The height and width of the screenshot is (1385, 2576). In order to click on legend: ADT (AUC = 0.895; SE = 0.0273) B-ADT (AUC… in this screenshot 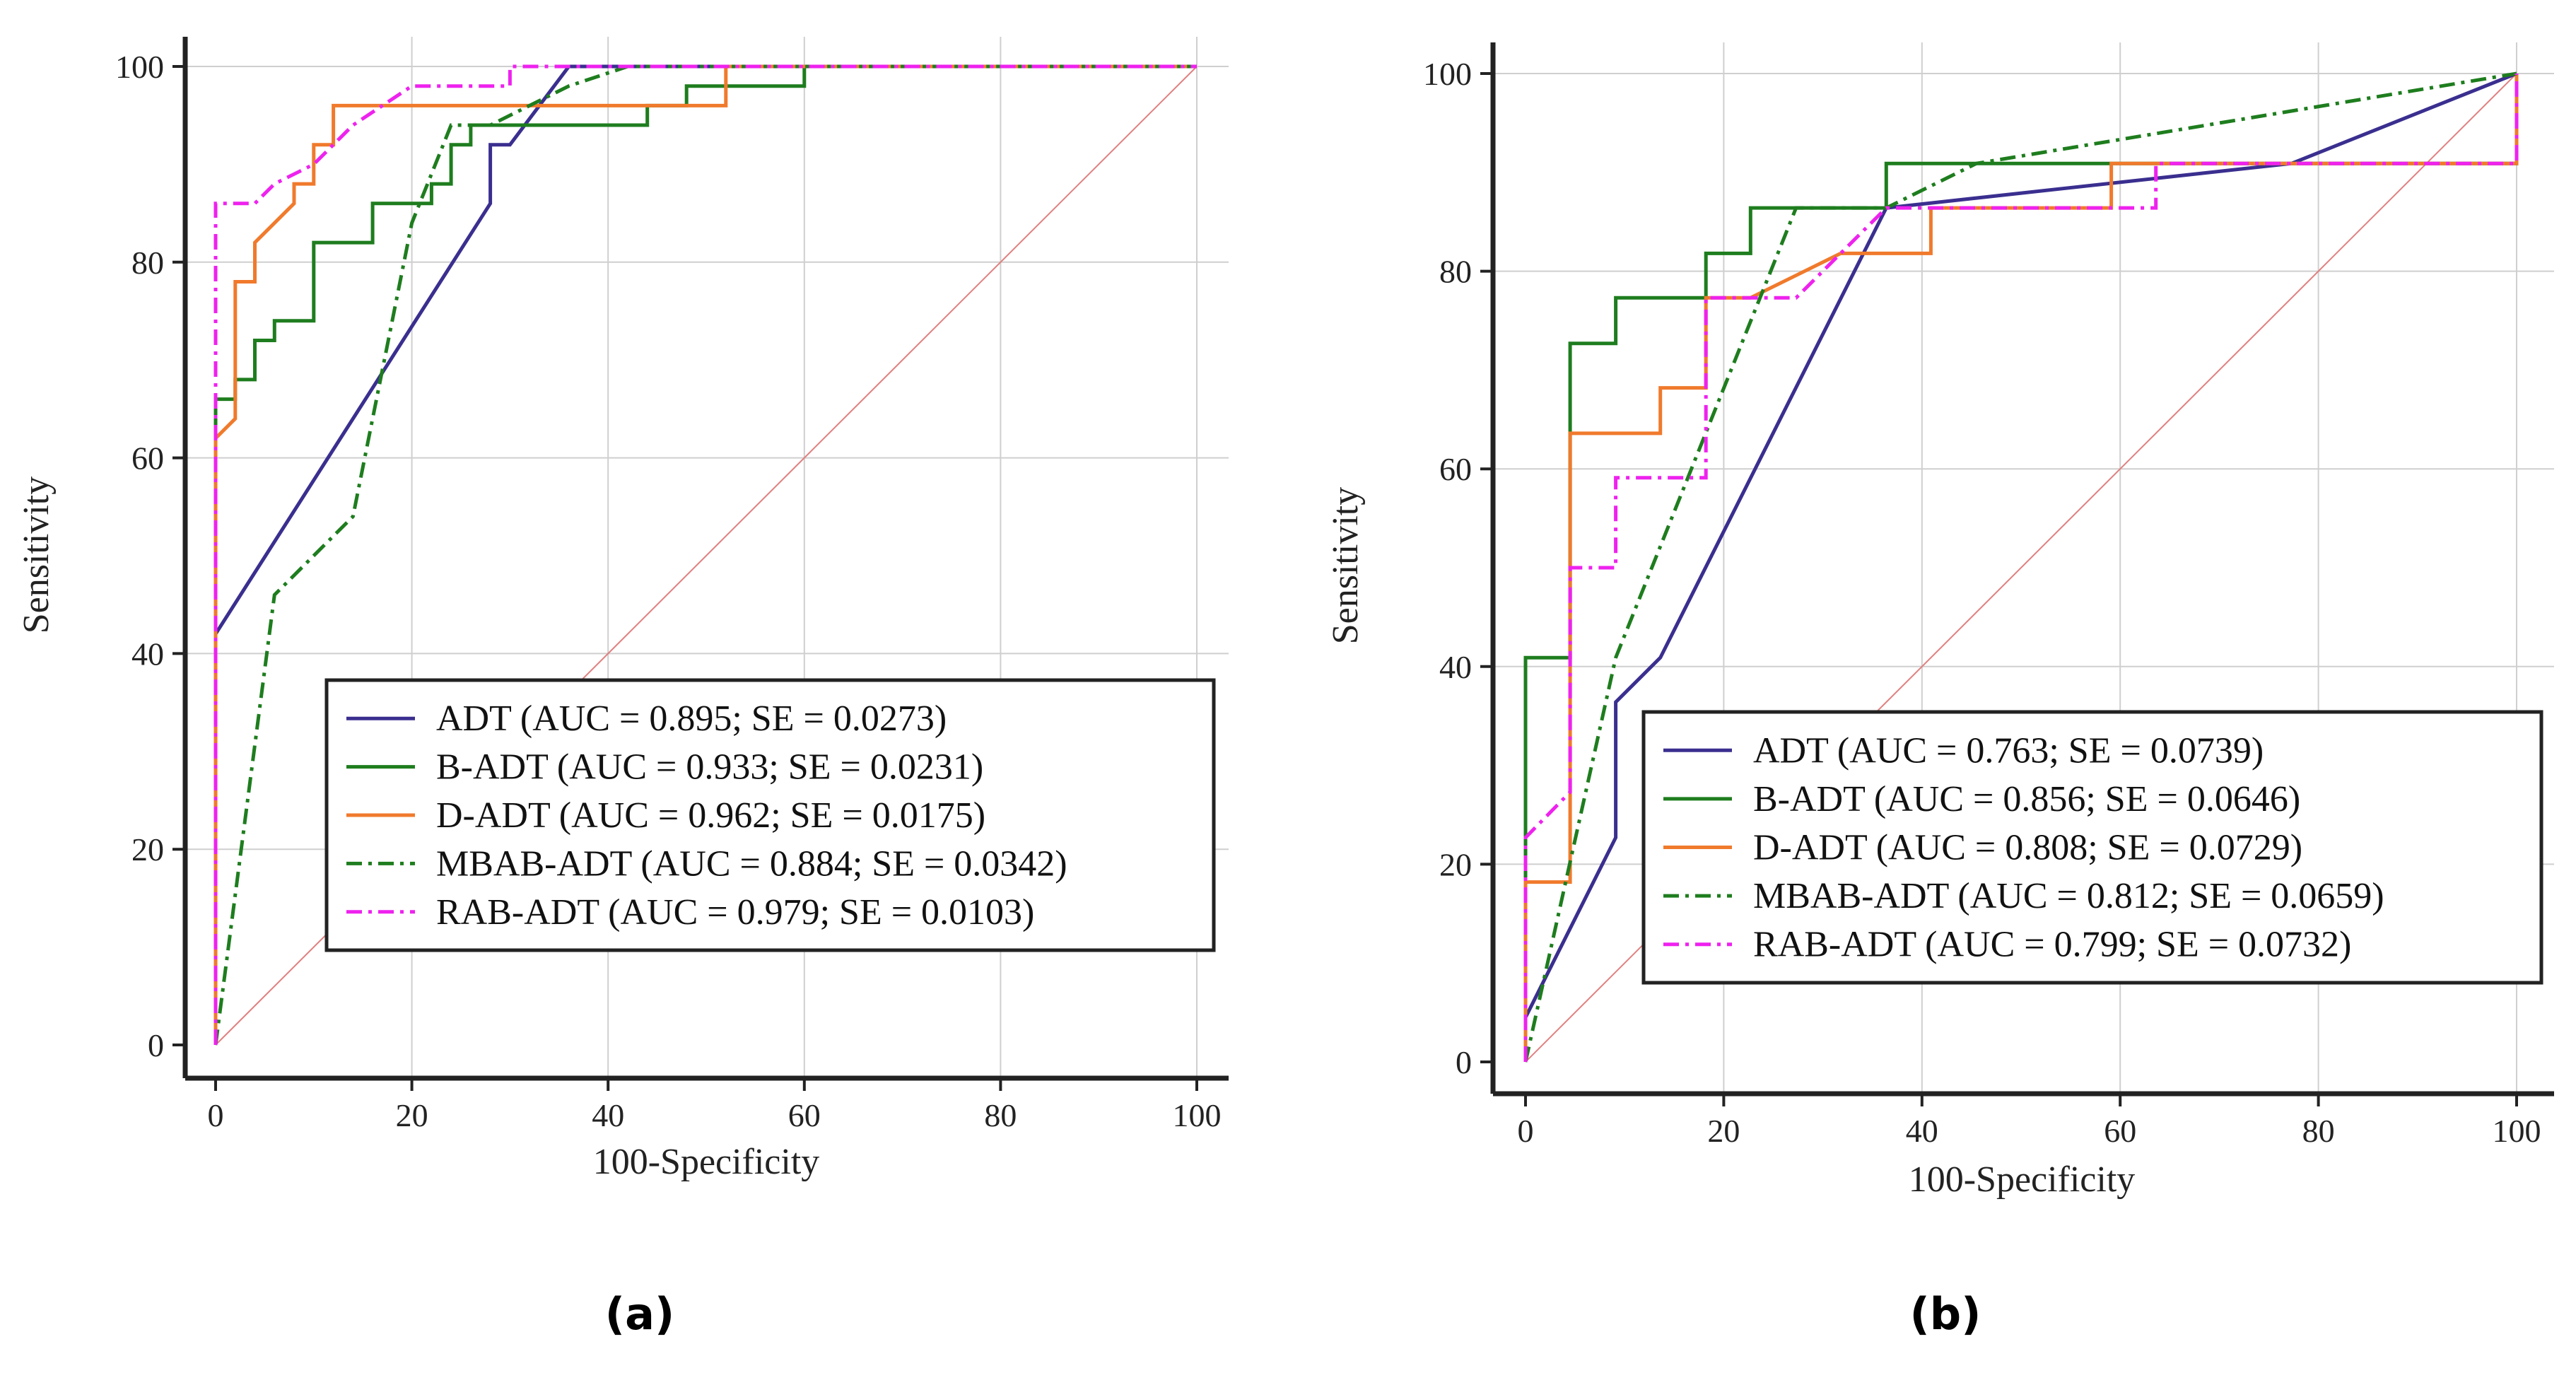, I will do `click(770, 815)`.